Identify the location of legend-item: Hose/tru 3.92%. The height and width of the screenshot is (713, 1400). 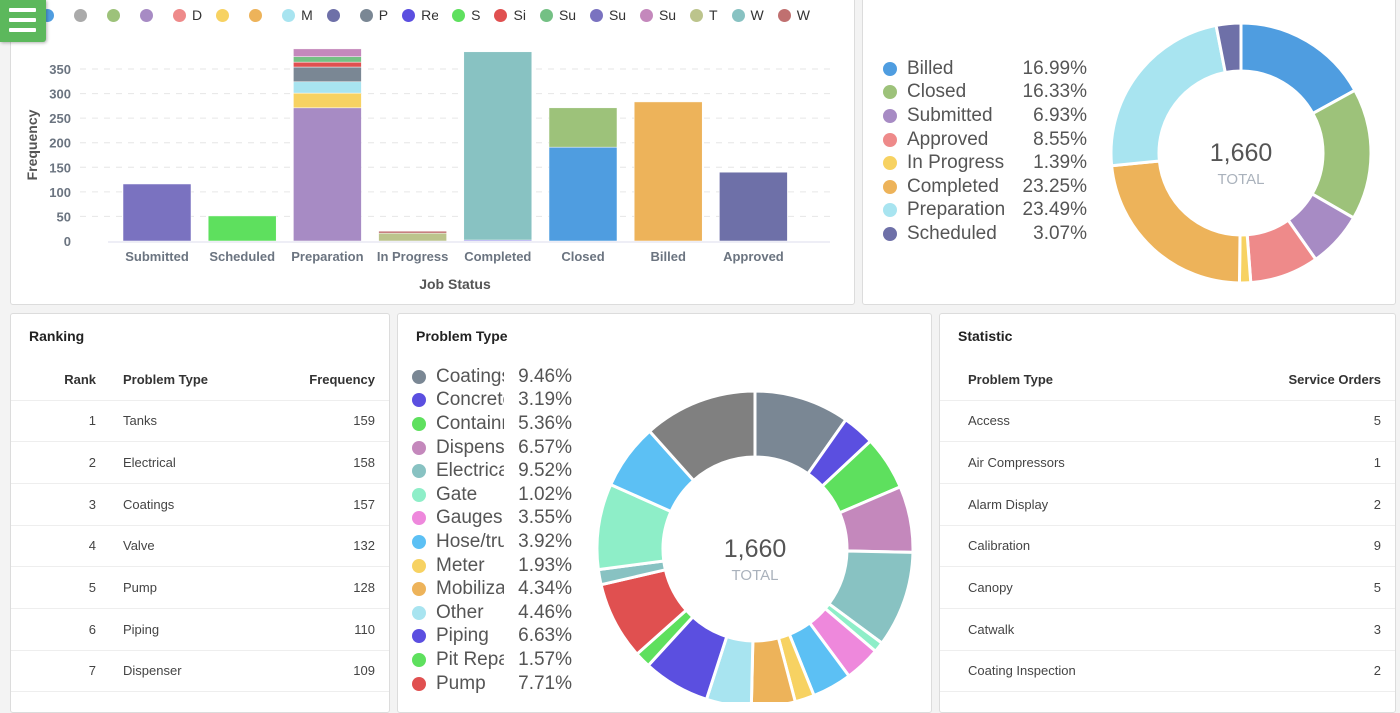
(492, 542).